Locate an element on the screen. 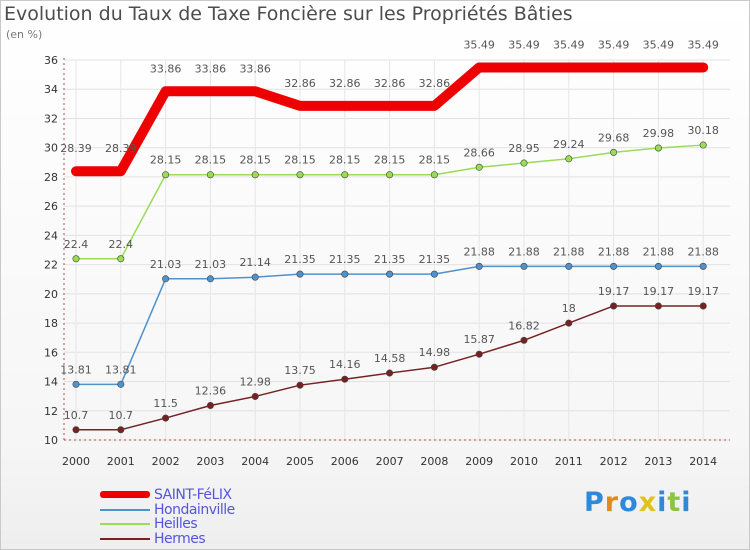 The image size is (750, 550). data-label: 12.36 is located at coordinates (211, 391).